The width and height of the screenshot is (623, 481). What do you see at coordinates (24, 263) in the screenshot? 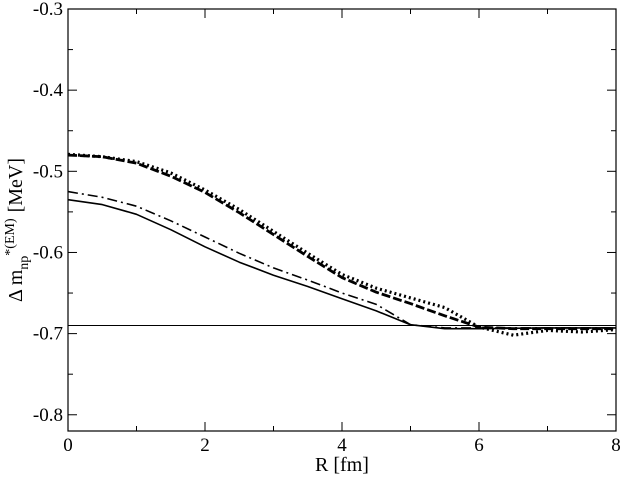
I see `y-axis-title-subscript: np` at bounding box center [24, 263].